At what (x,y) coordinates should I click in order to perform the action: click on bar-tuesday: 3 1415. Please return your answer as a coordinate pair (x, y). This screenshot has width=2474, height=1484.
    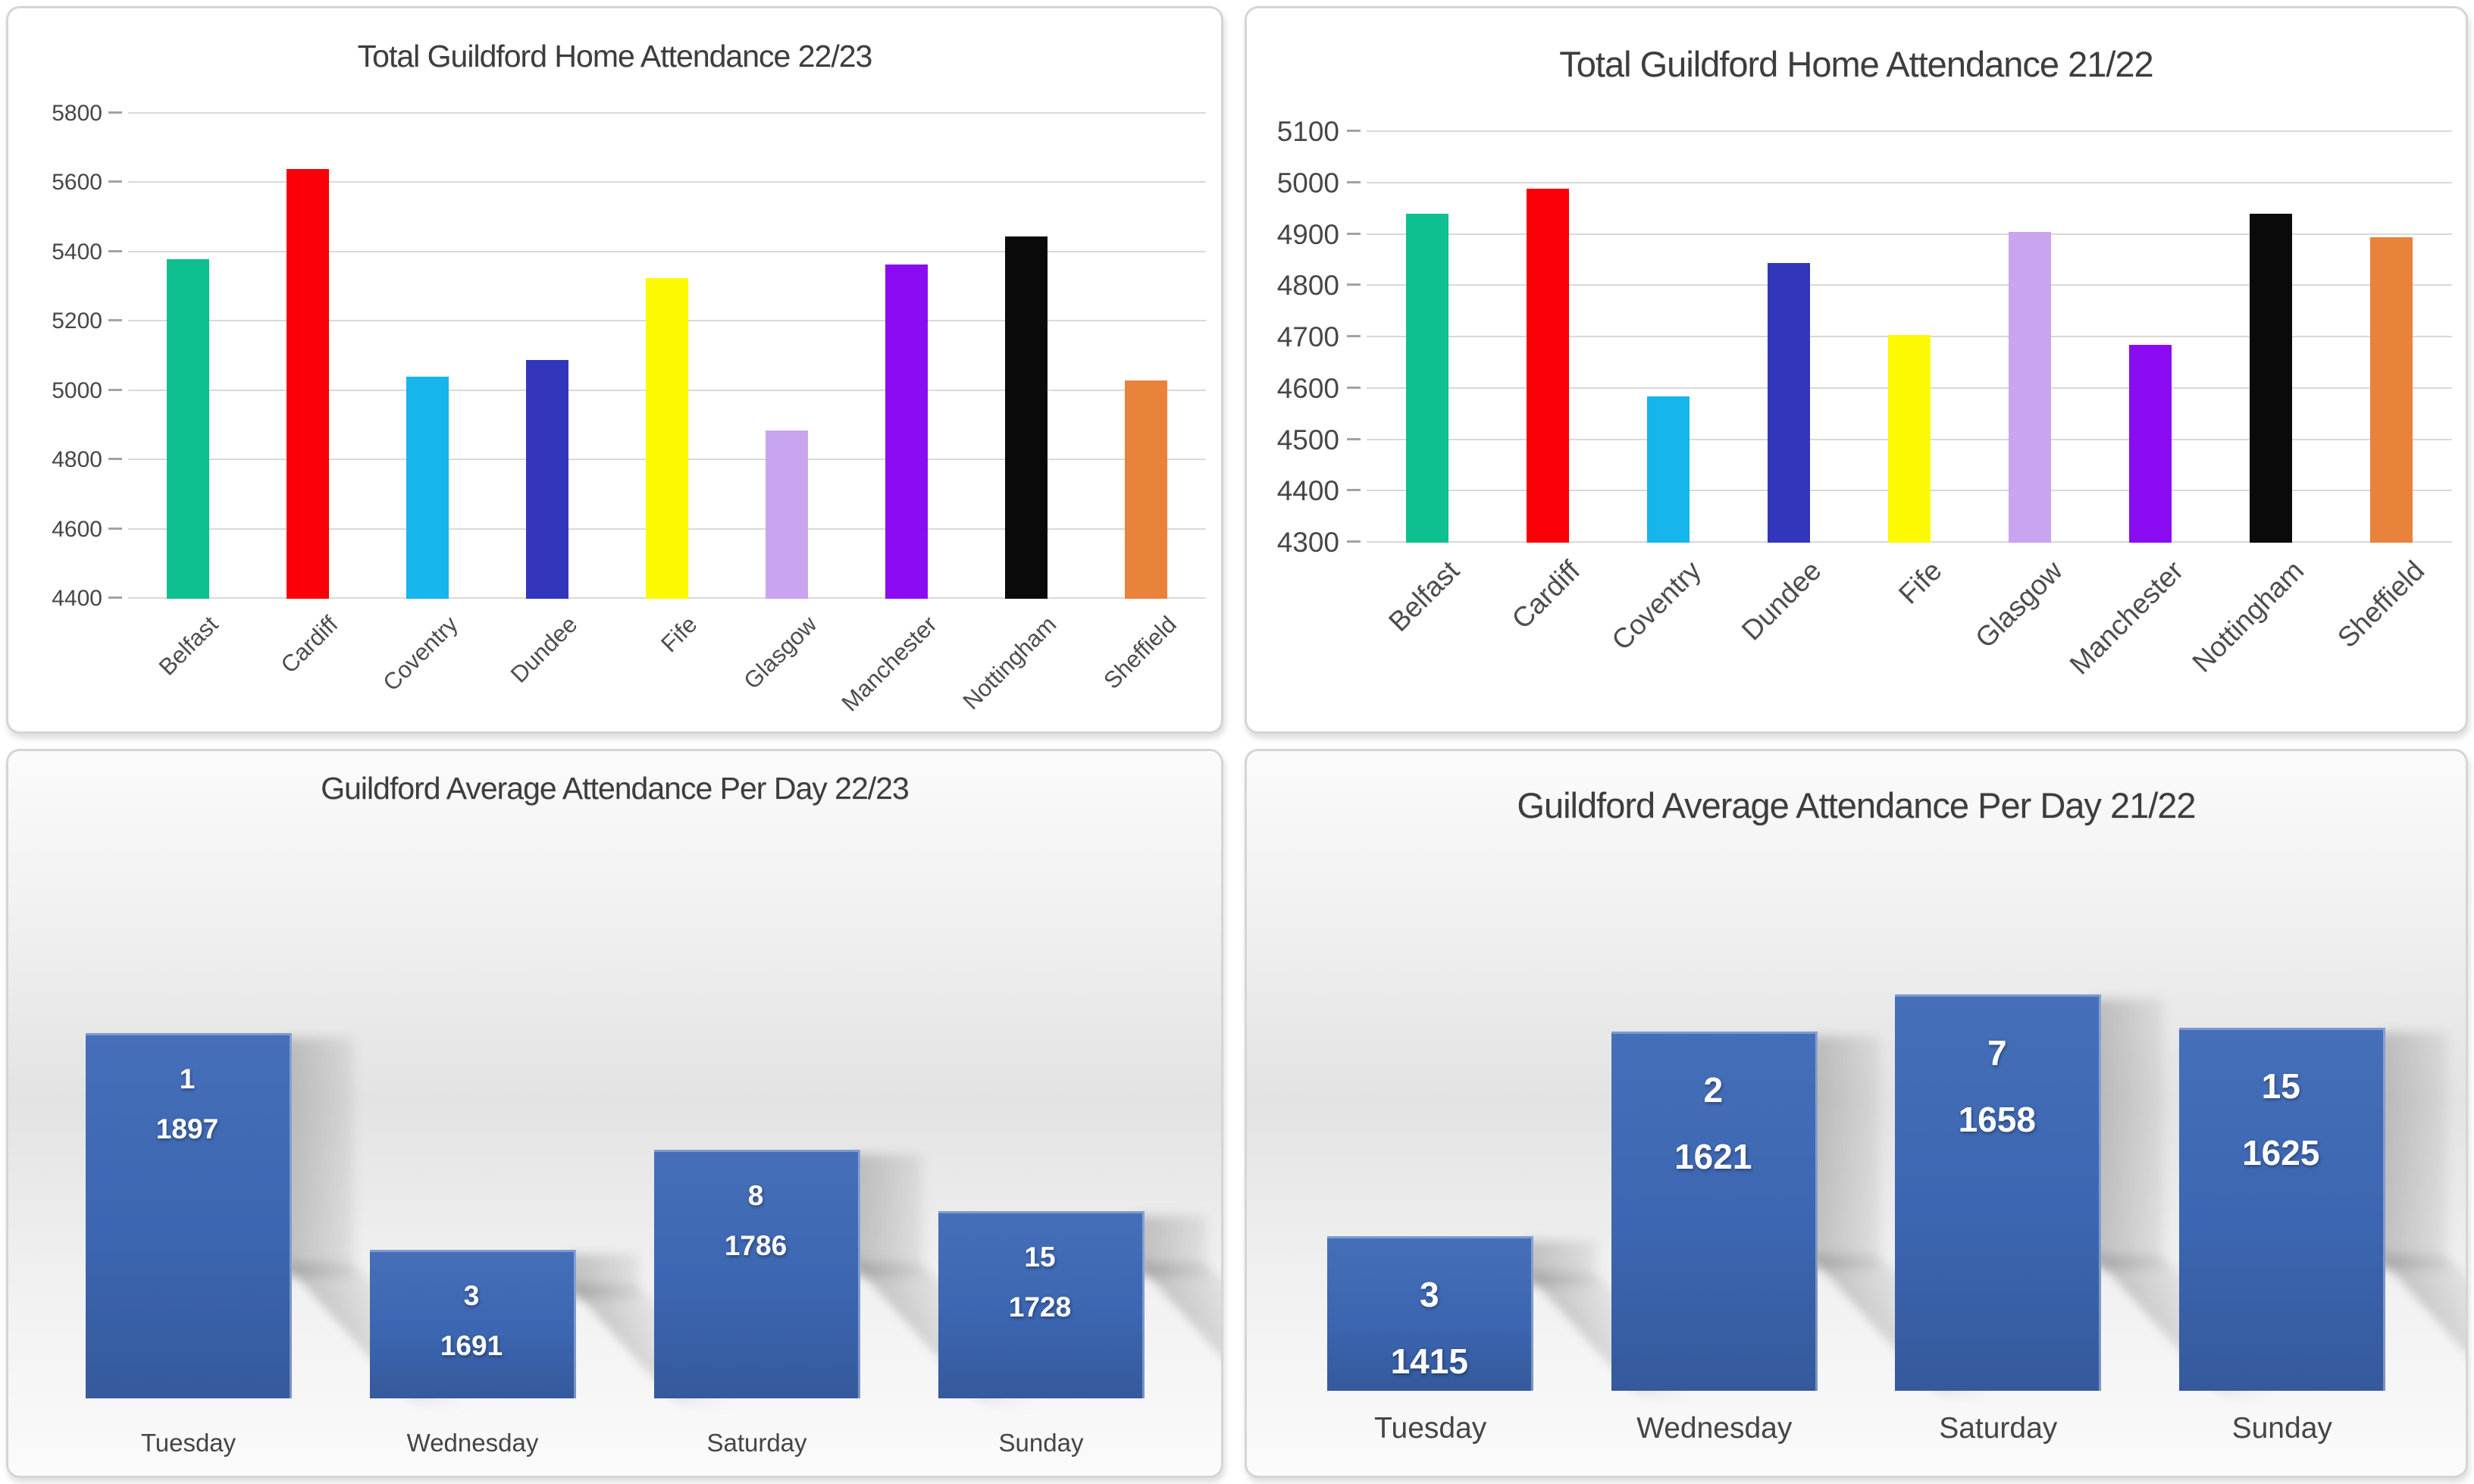
    Looking at the image, I should click on (1430, 1313).